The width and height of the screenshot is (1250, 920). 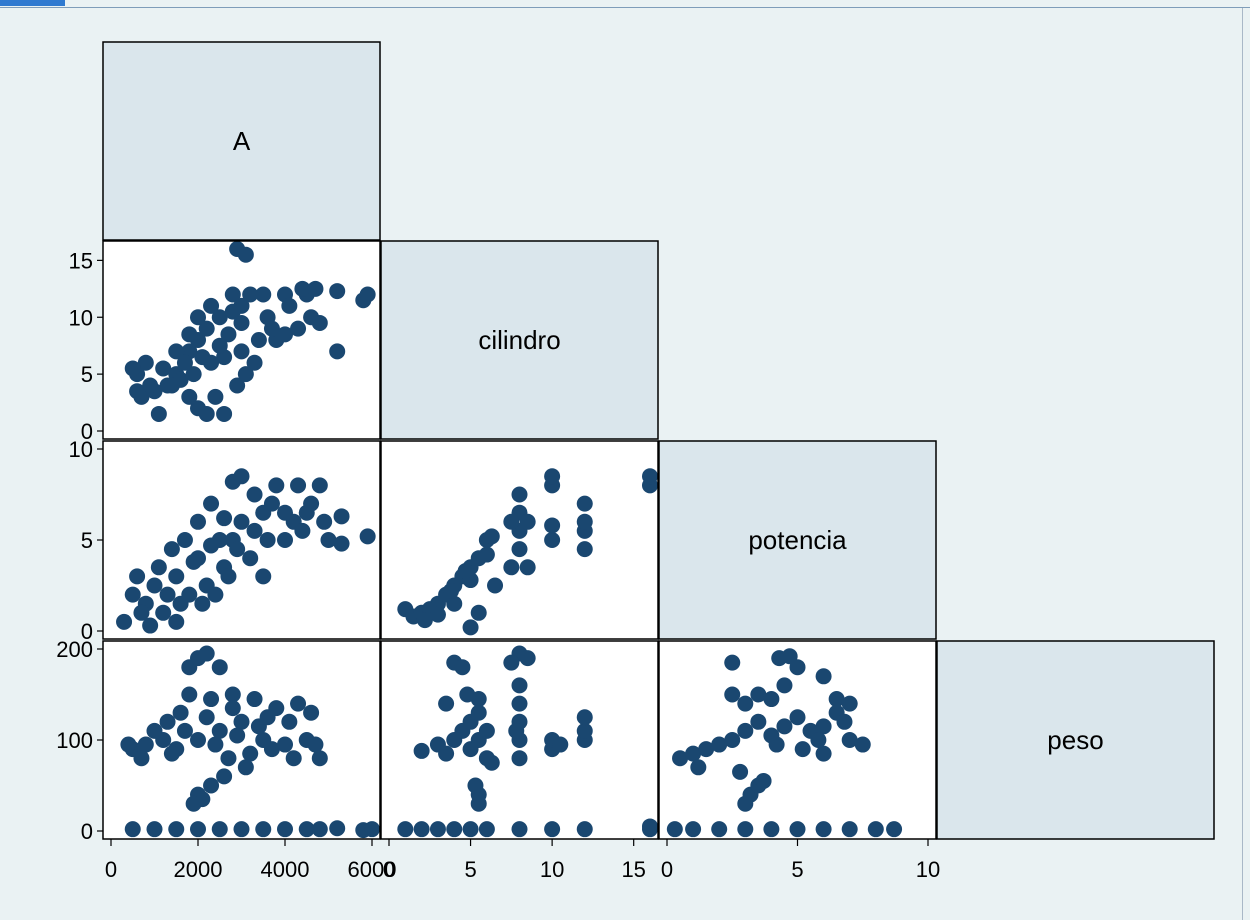 What do you see at coordinates (81, 449) in the screenshot?
I see `y-tick-label: 10` at bounding box center [81, 449].